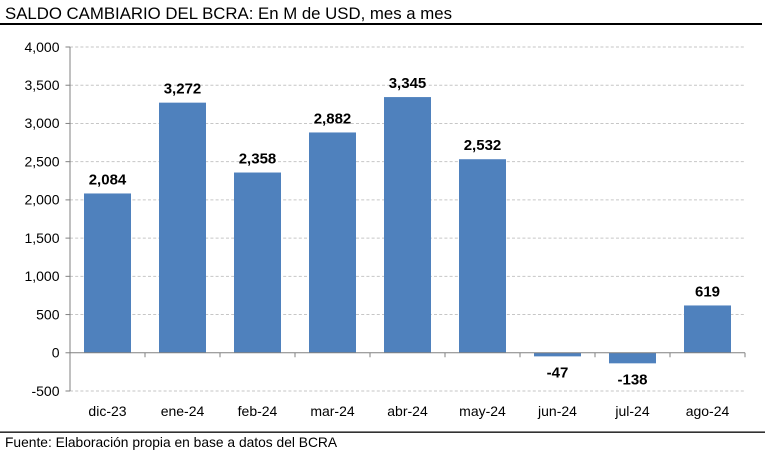  What do you see at coordinates (45, 391) in the screenshot?
I see `svg-text: -500` at bounding box center [45, 391].